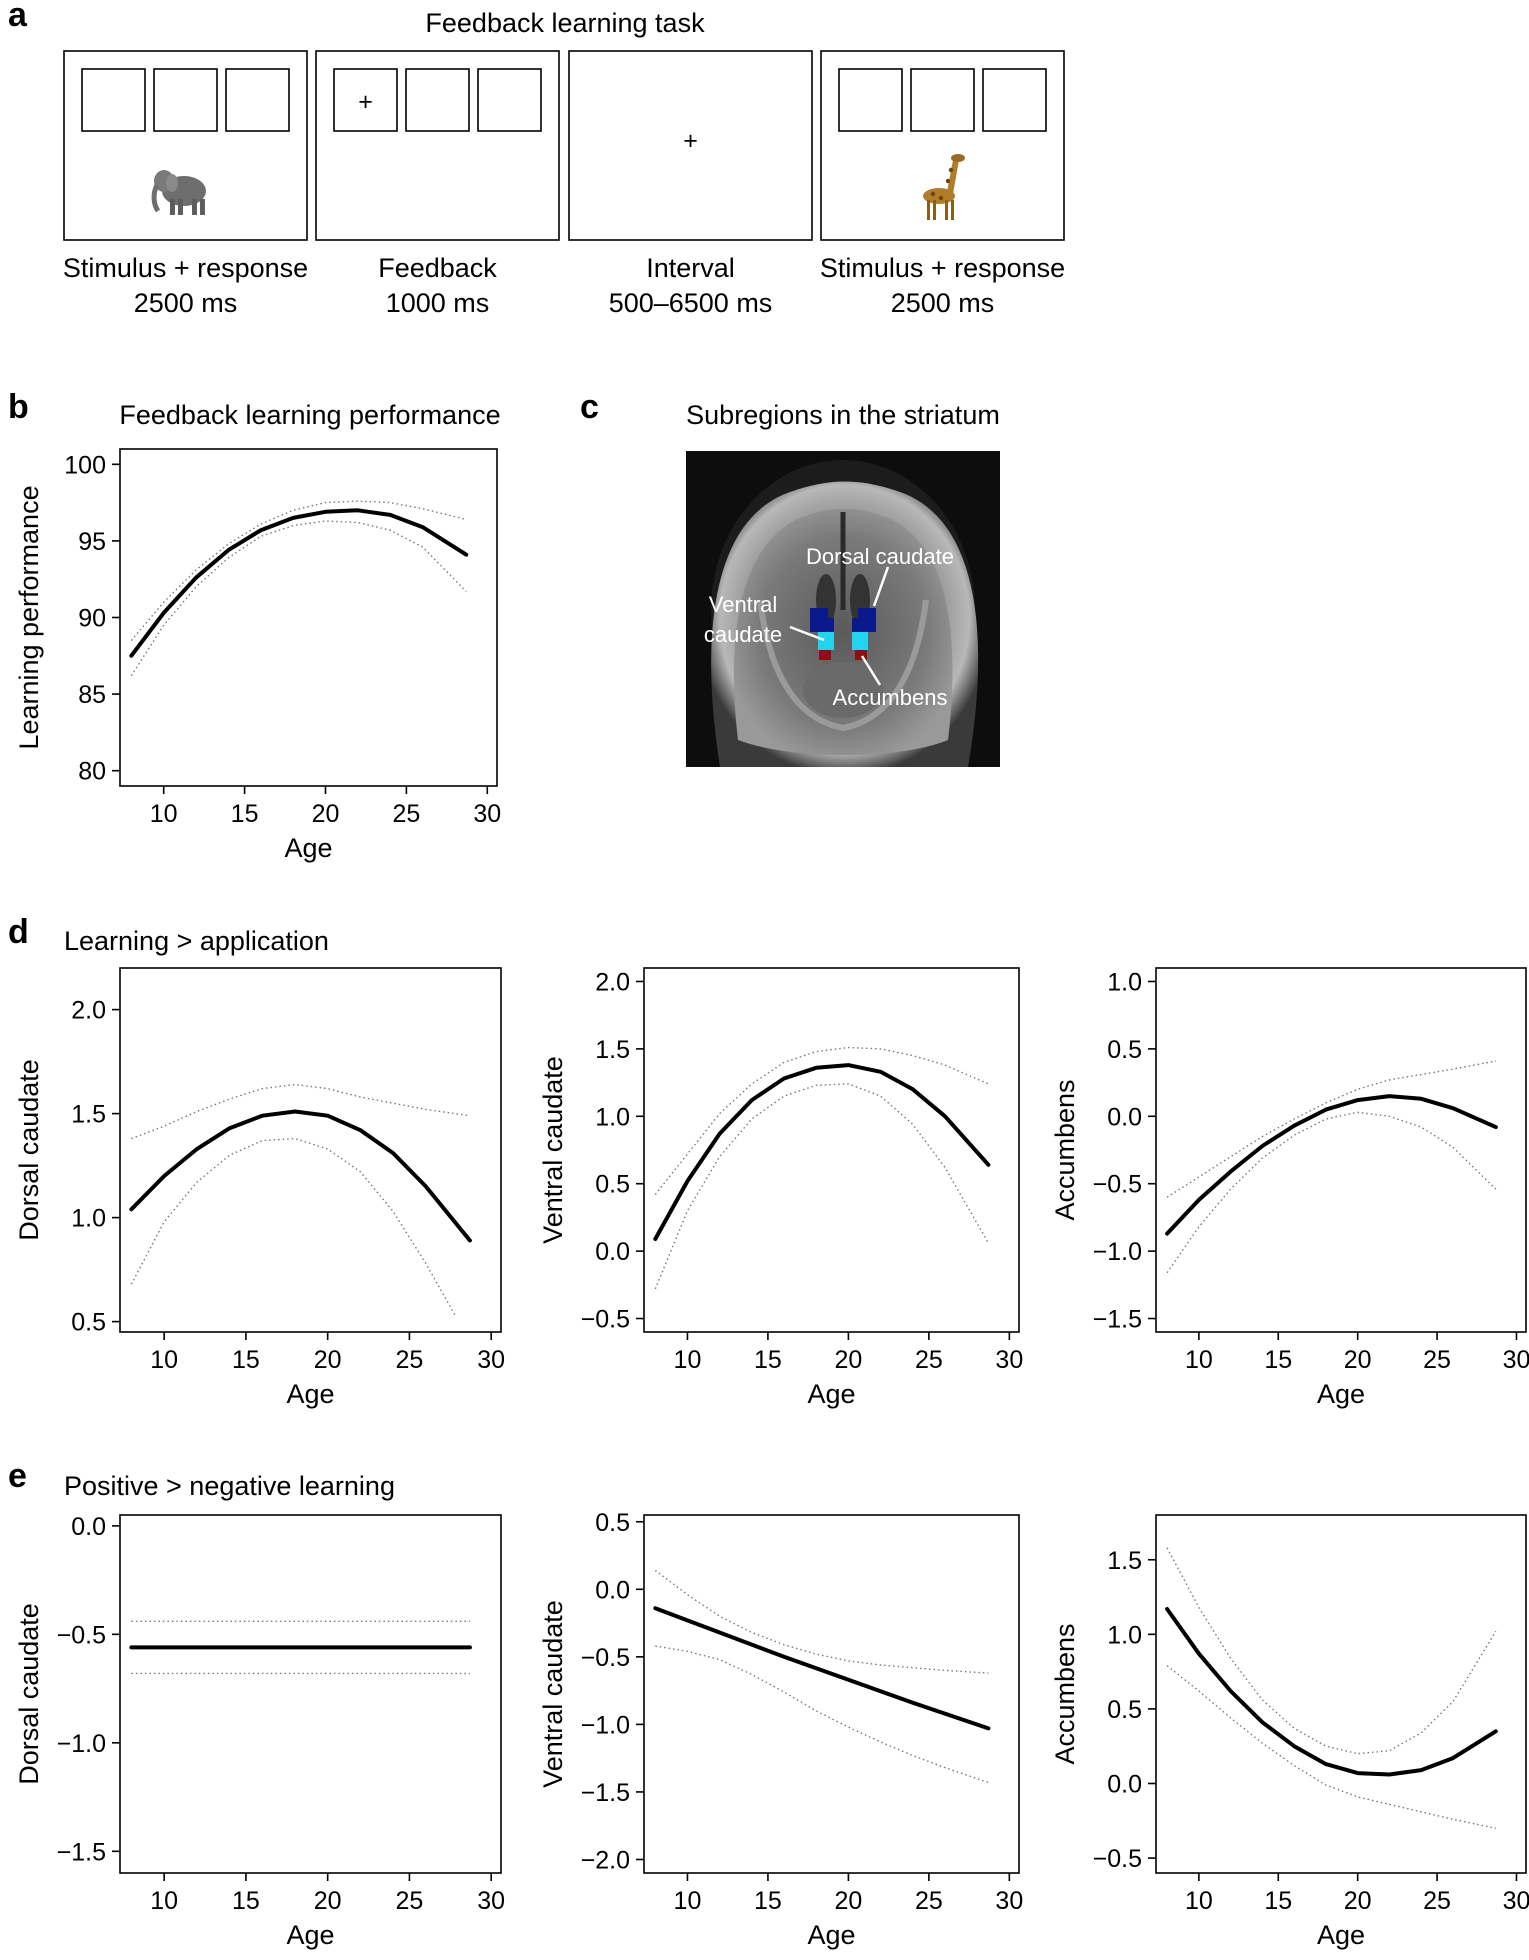 This screenshot has width=1529, height=1960. Describe the element at coordinates (18, 932) in the screenshot. I see `panel-d-label: d` at that location.